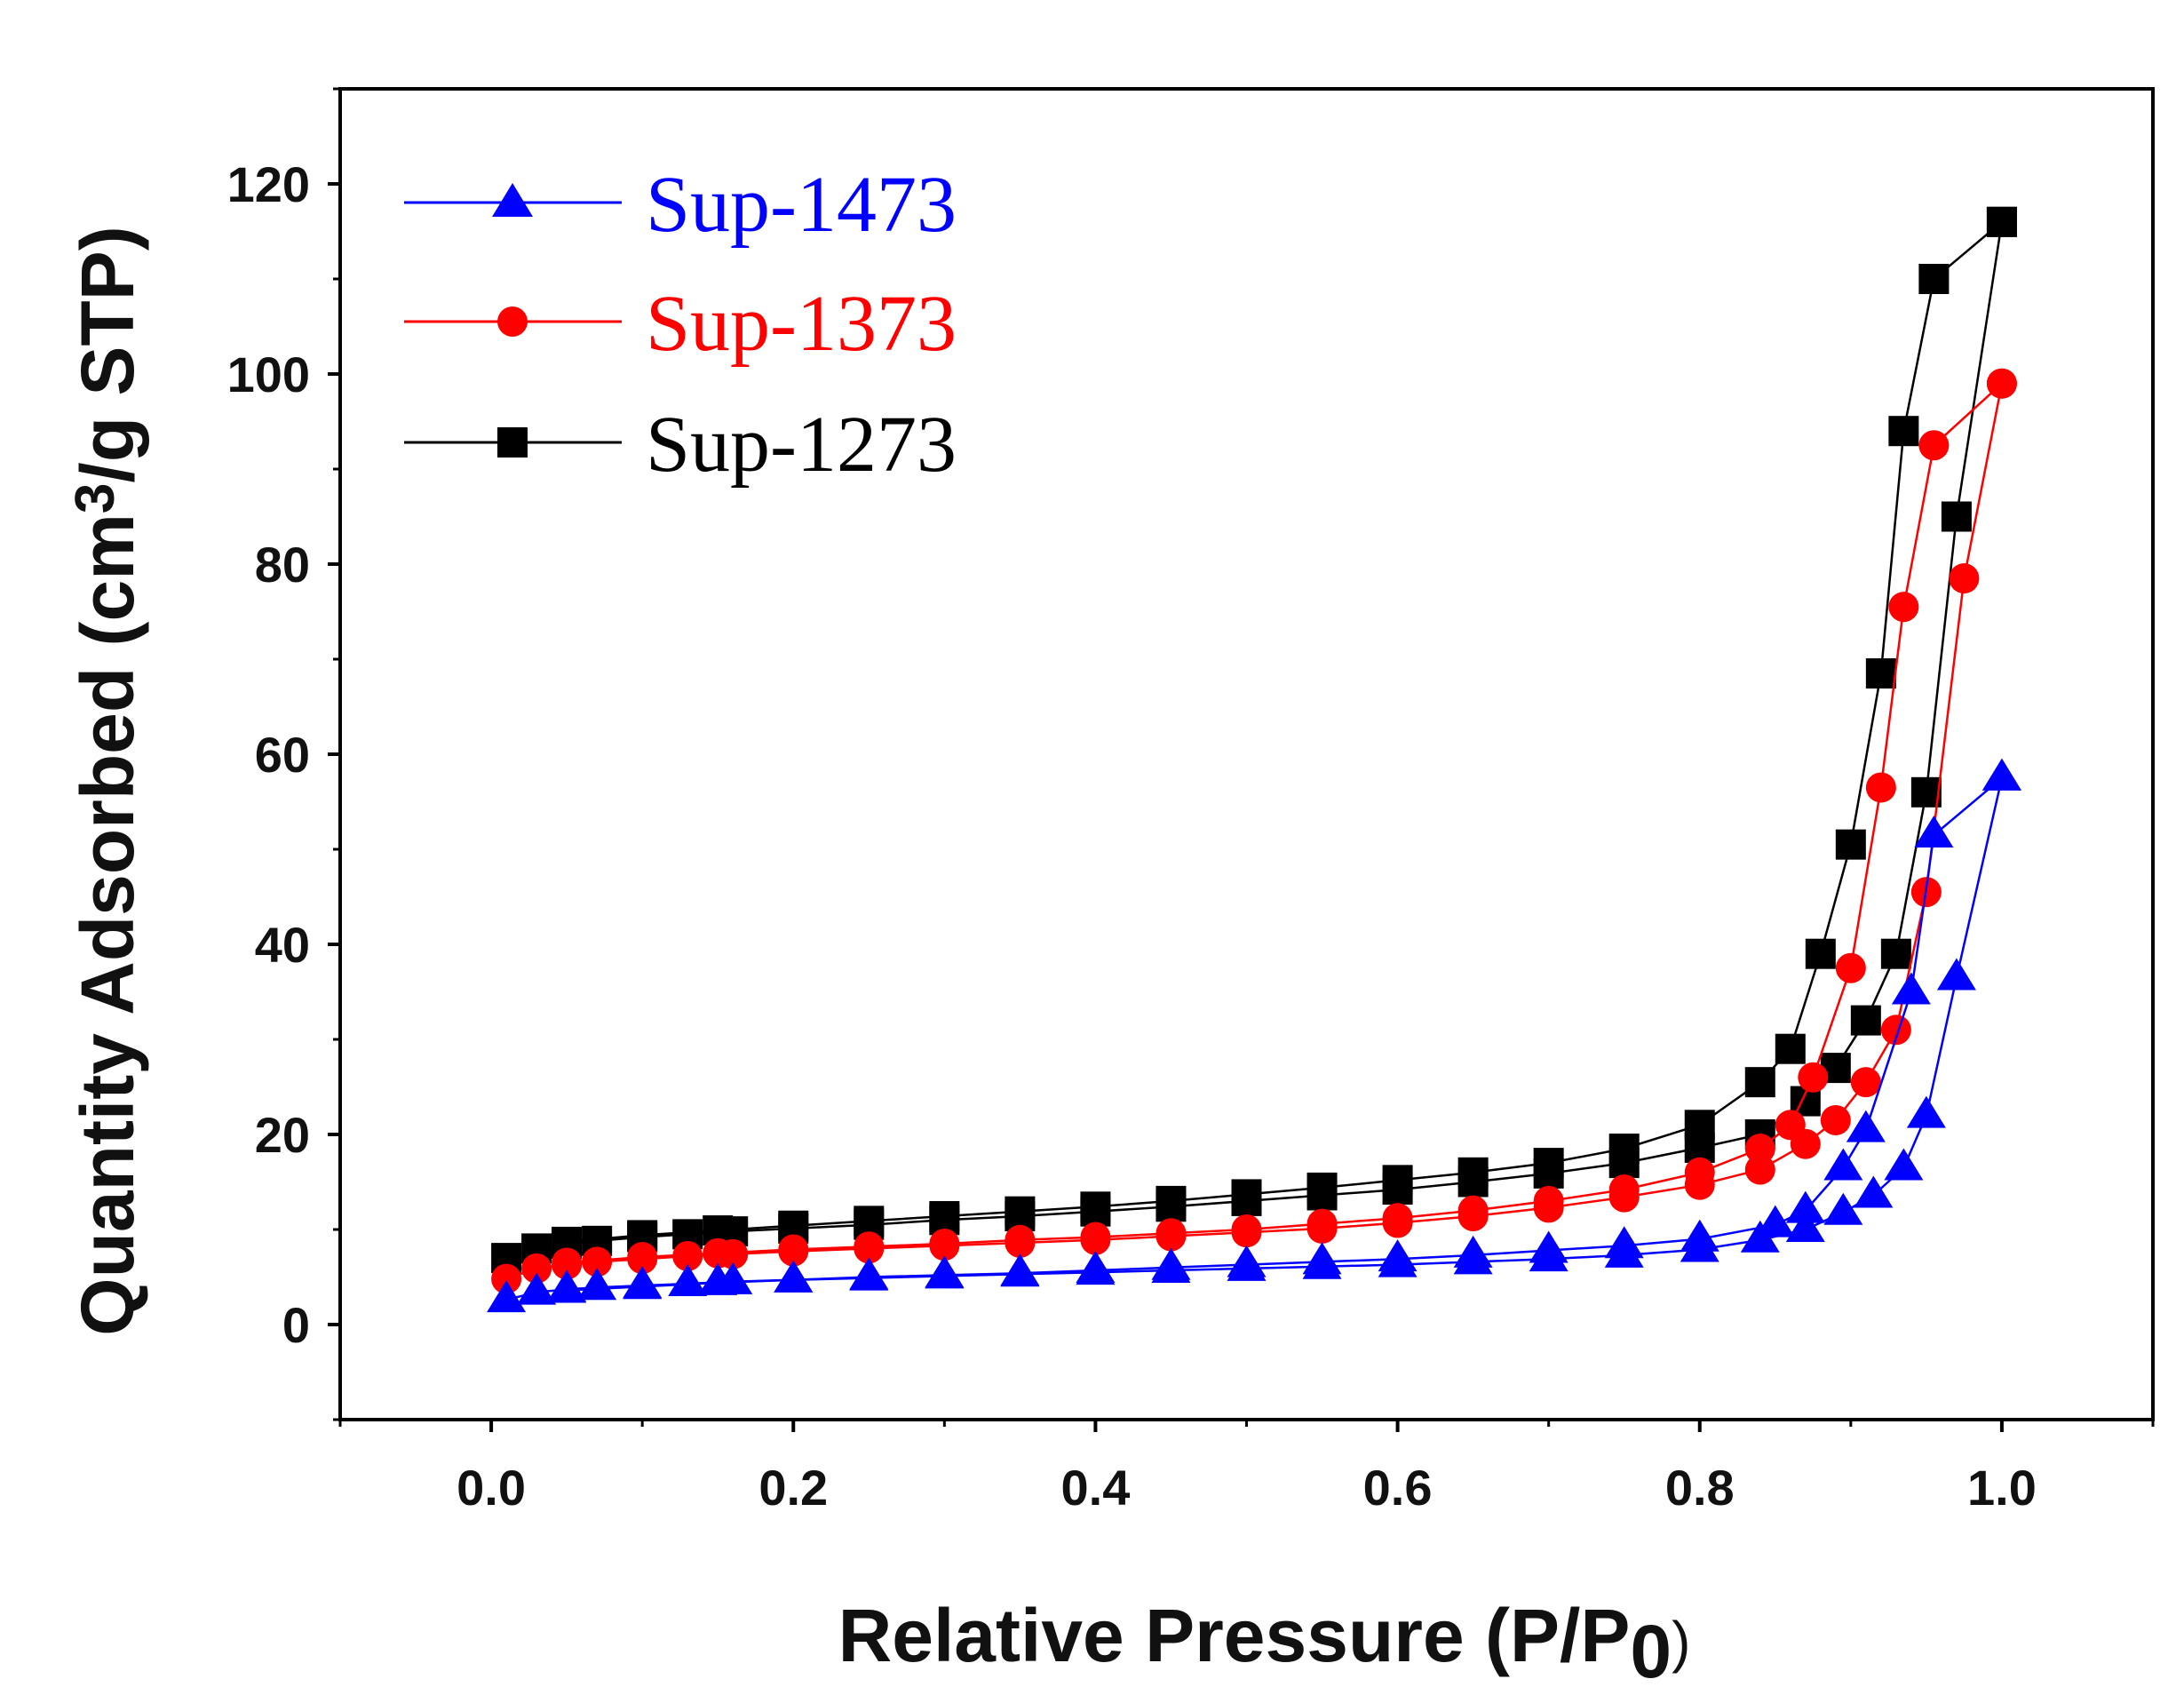  Describe the element at coordinates (801, 324) in the screenshot. I see `legend-label-sup-1373: Sup-1373` at that location.